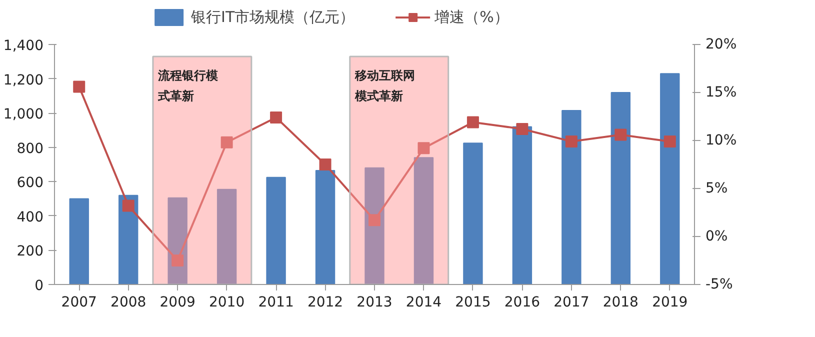 This screenshot has height=337, width=815. What do you see at coordinates (30, 217) in the screenshot?
I see `y-tick-label: 400` at bounding box center [30, 217].